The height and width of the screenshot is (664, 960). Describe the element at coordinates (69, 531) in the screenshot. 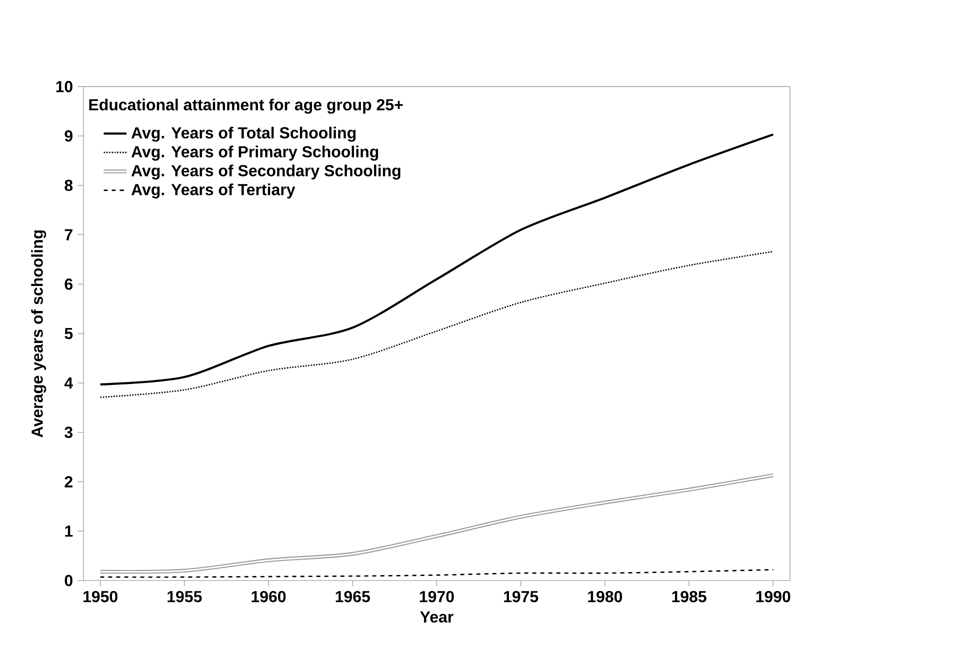

I see `y-tick-label: 1` at that location.